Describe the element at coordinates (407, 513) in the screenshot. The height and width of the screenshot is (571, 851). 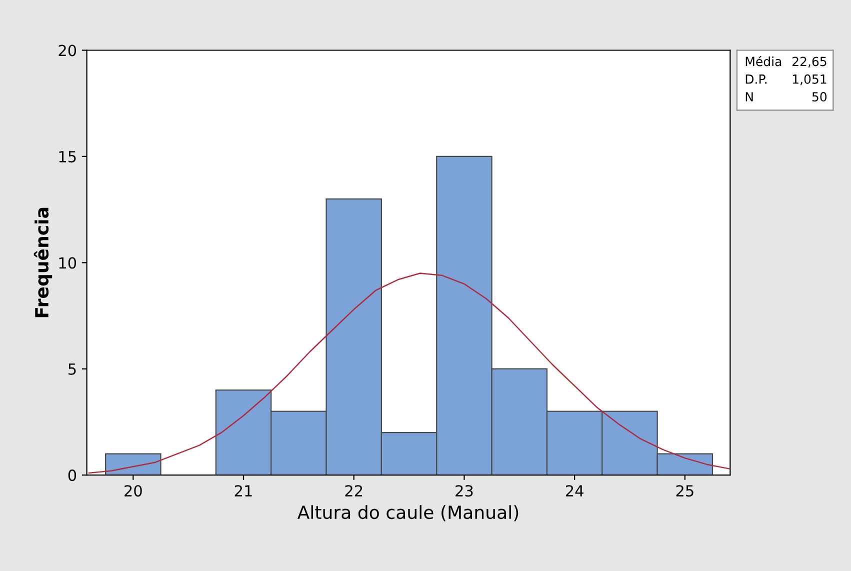
I see `x-axis-title: Altura do caule (Manual)` at that location.